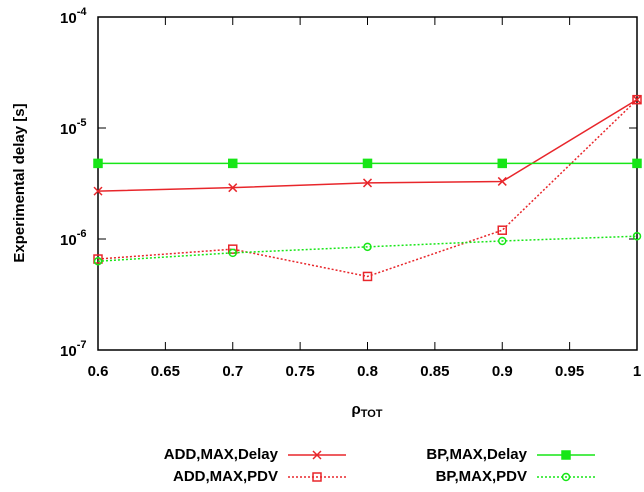 The width and height of the screenshot is (644, 492). What do you see at coordinates (232, 371) in the screenshot?
I see `x-tick-label: 0.7` at bounding box center [232, 371].